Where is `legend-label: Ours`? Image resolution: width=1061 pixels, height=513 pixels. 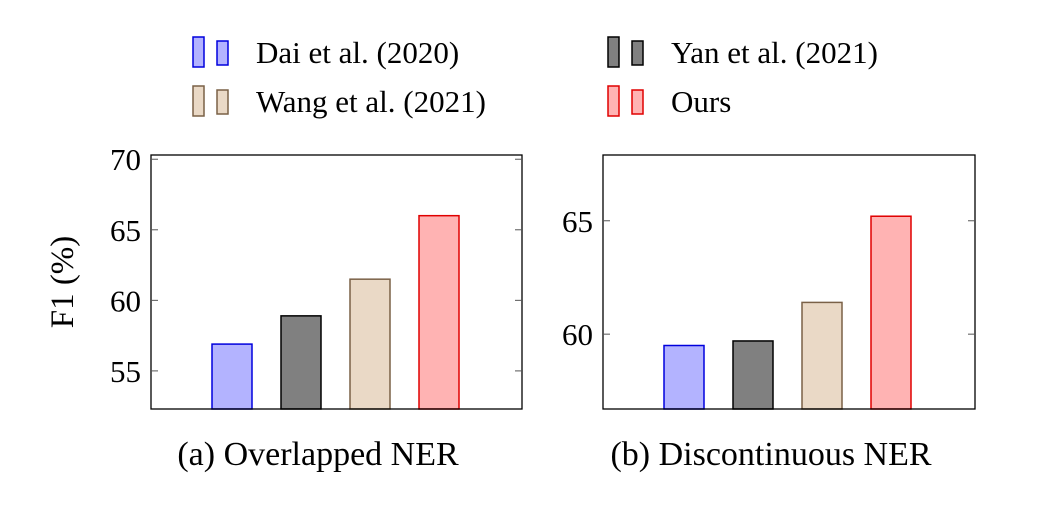 legend-label: Ours is located at coordinates (701, 101).